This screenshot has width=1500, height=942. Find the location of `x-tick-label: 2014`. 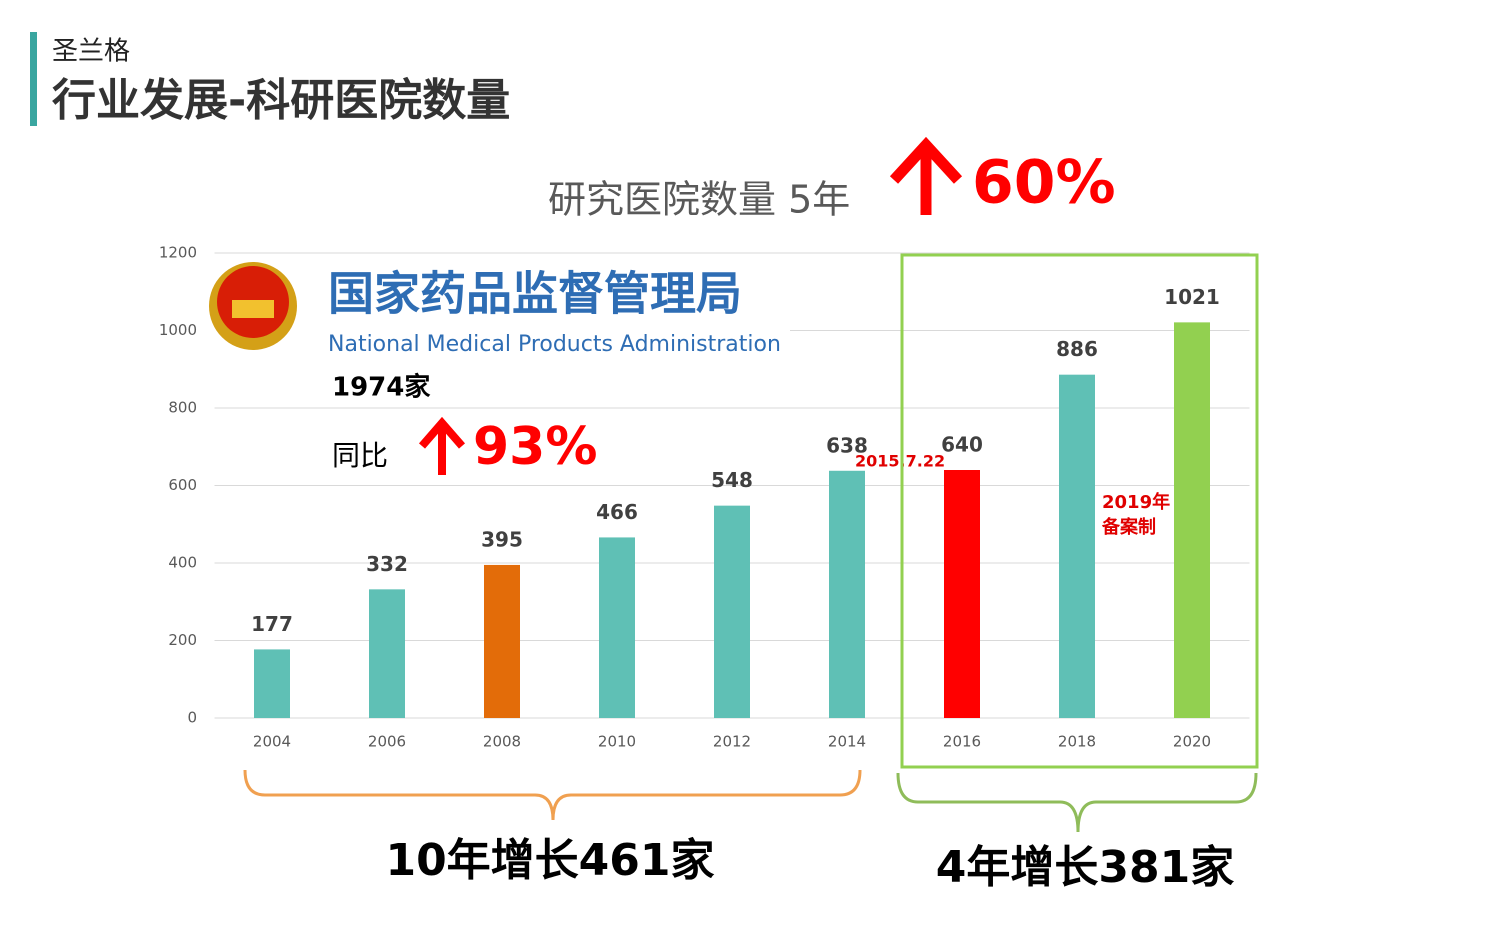

x-tick-label: 2014 is located at coordinates (847, 742).